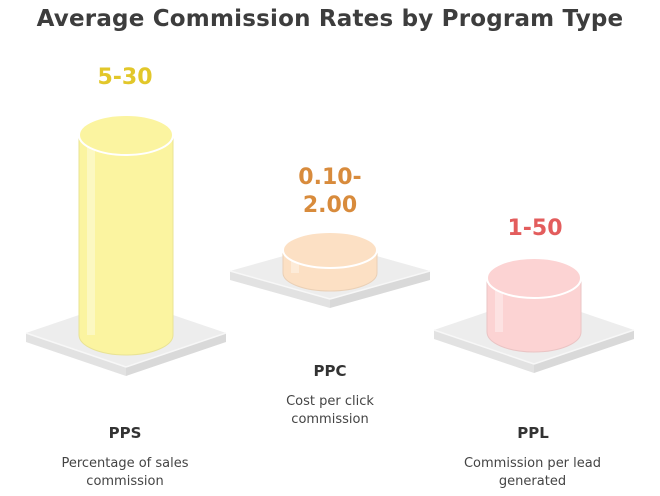  I want to click on bar-top-ppl, so click(534, 278).